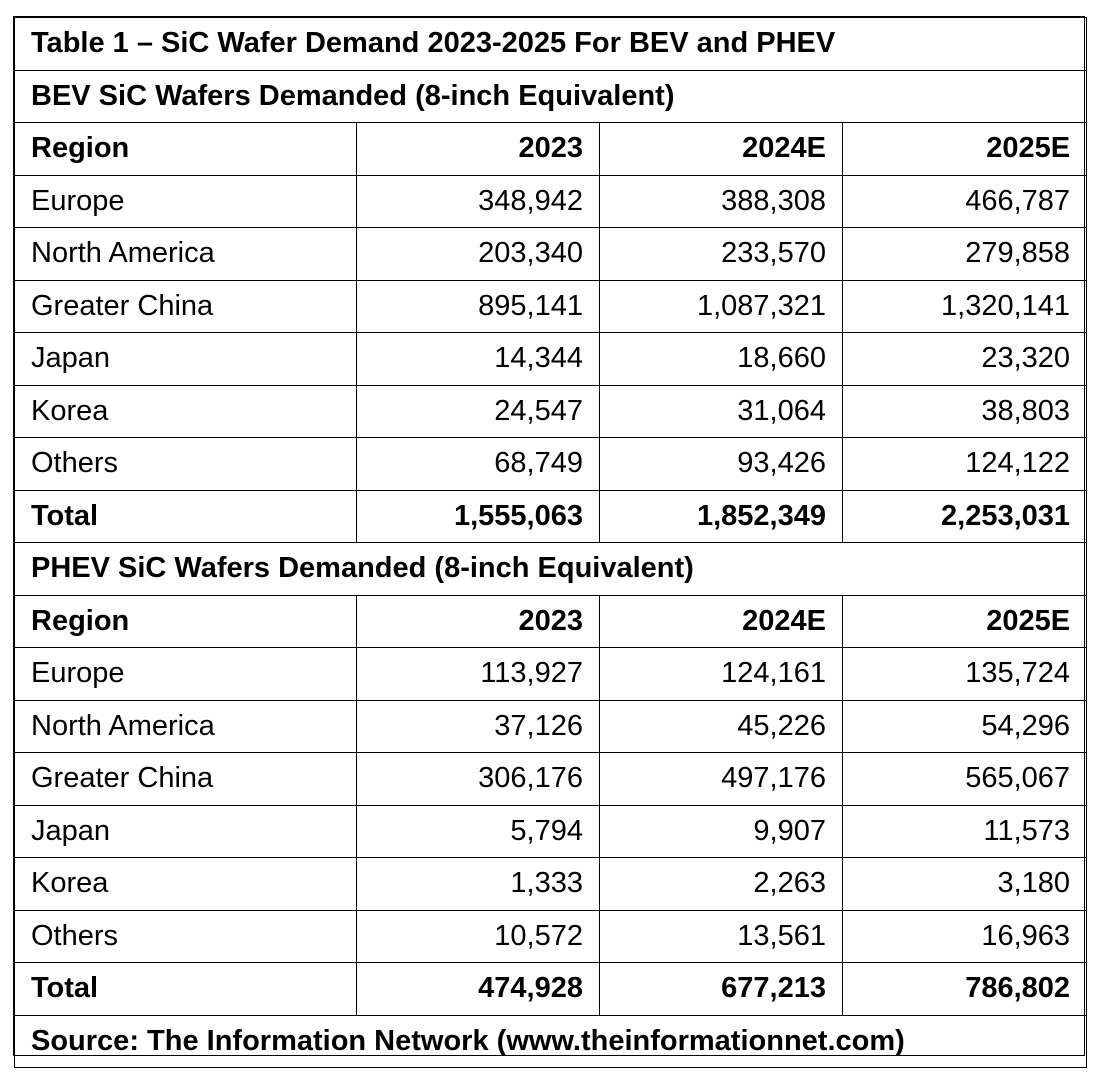 The image size is (1094, 1072). I want to click on table-row: Others 68,749 93,426 124,122, so click(551, 464).